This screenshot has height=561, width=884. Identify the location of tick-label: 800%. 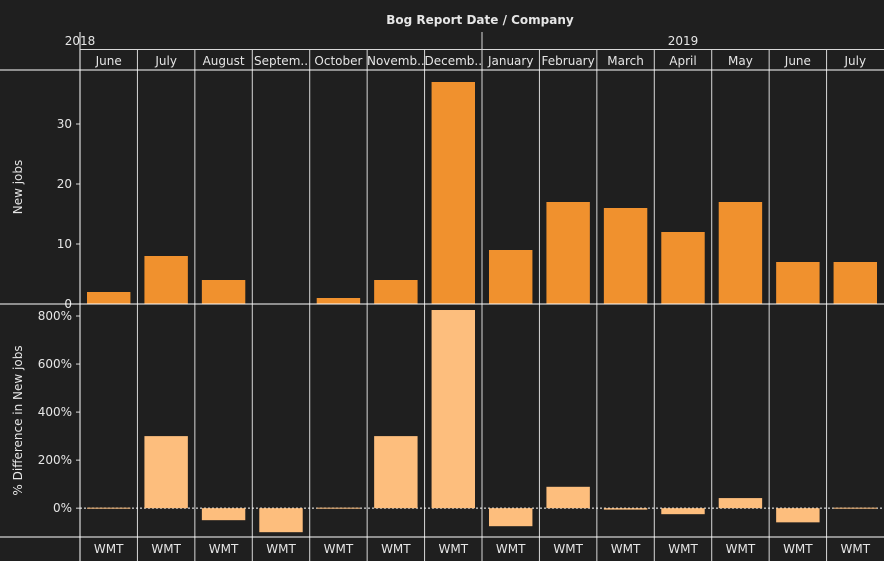
(55, 316).